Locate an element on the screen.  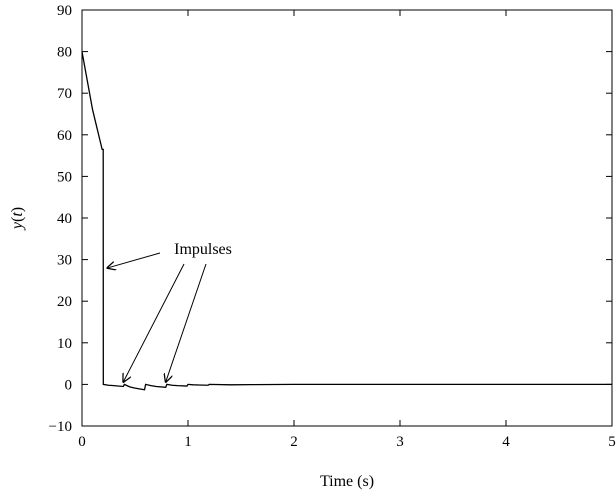
y-tick-label: −10 is located at coordinates (60, 427).